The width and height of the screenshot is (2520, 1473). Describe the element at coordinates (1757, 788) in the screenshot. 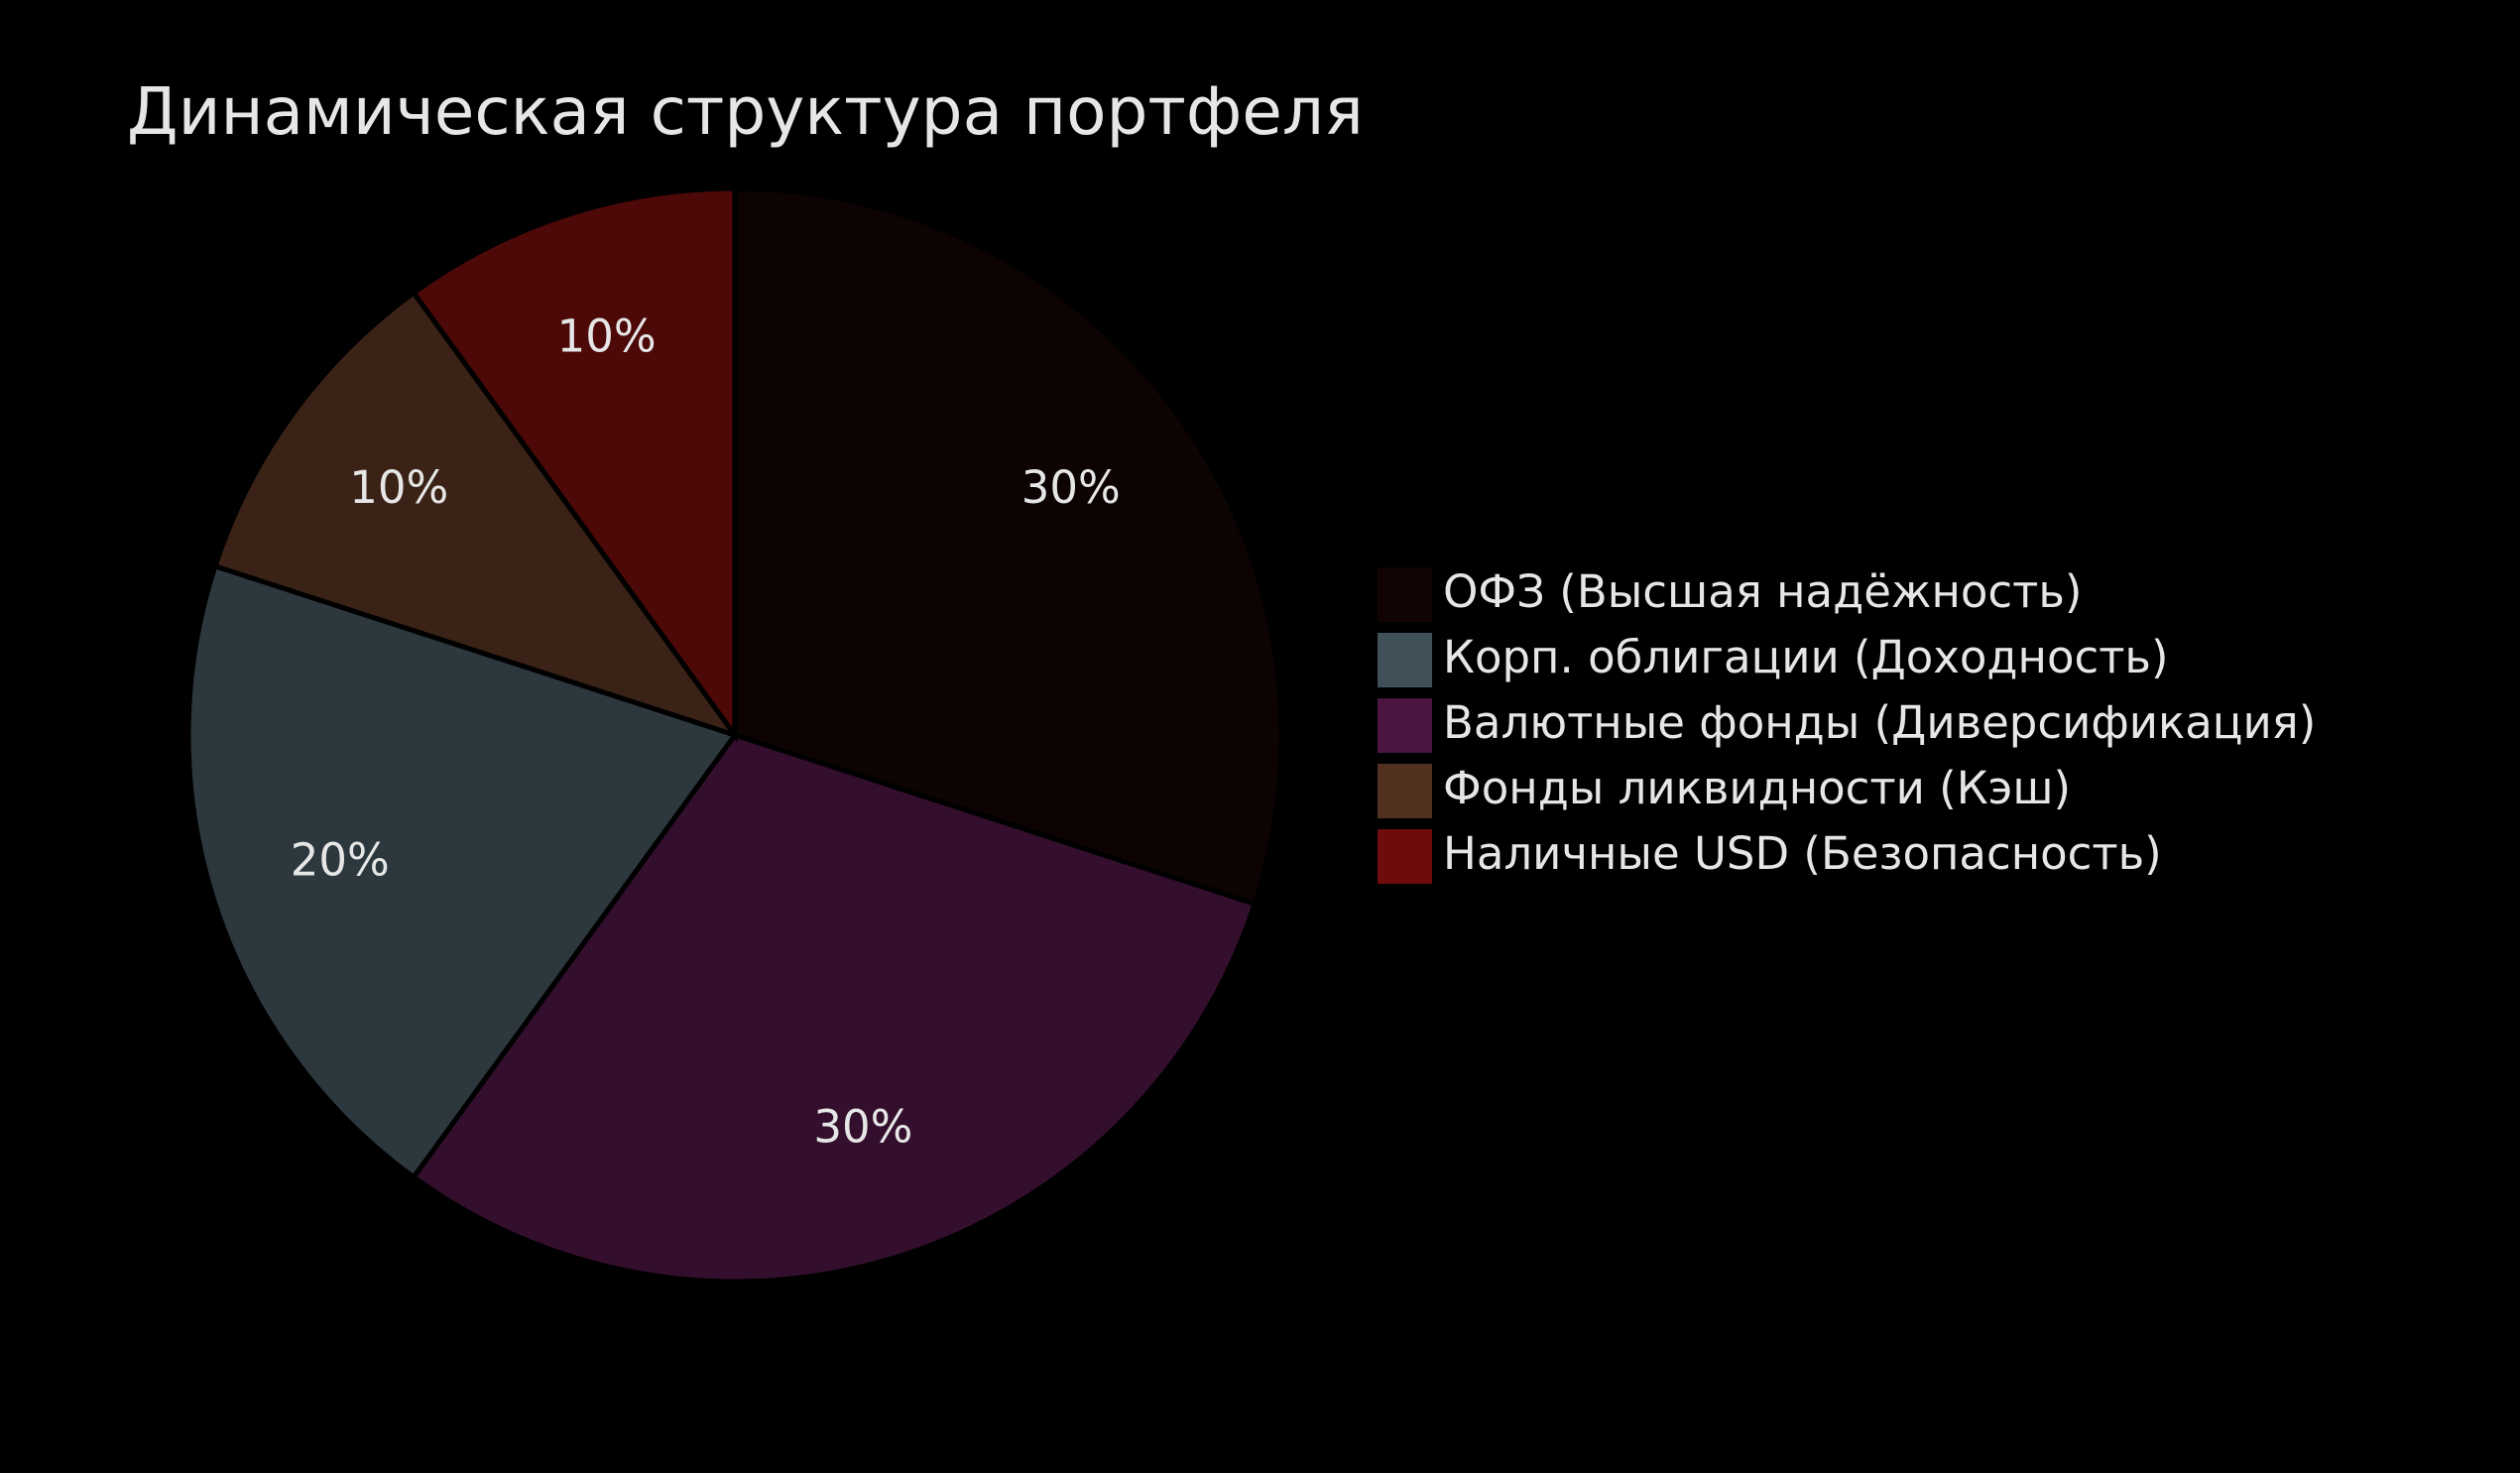

I see `legend-label: Фонды ликвидности (Кэш)` at that location.